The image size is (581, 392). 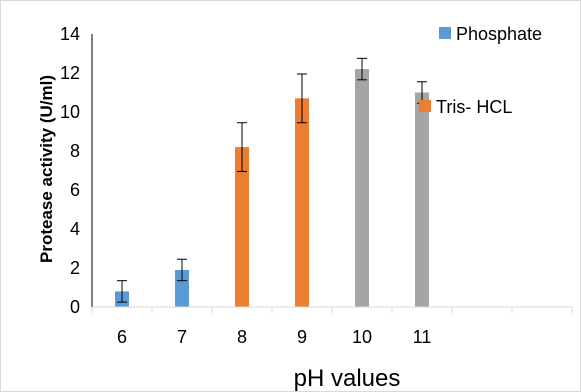 I want to click on y-tick-label: 10, so click(x=70, y=112).